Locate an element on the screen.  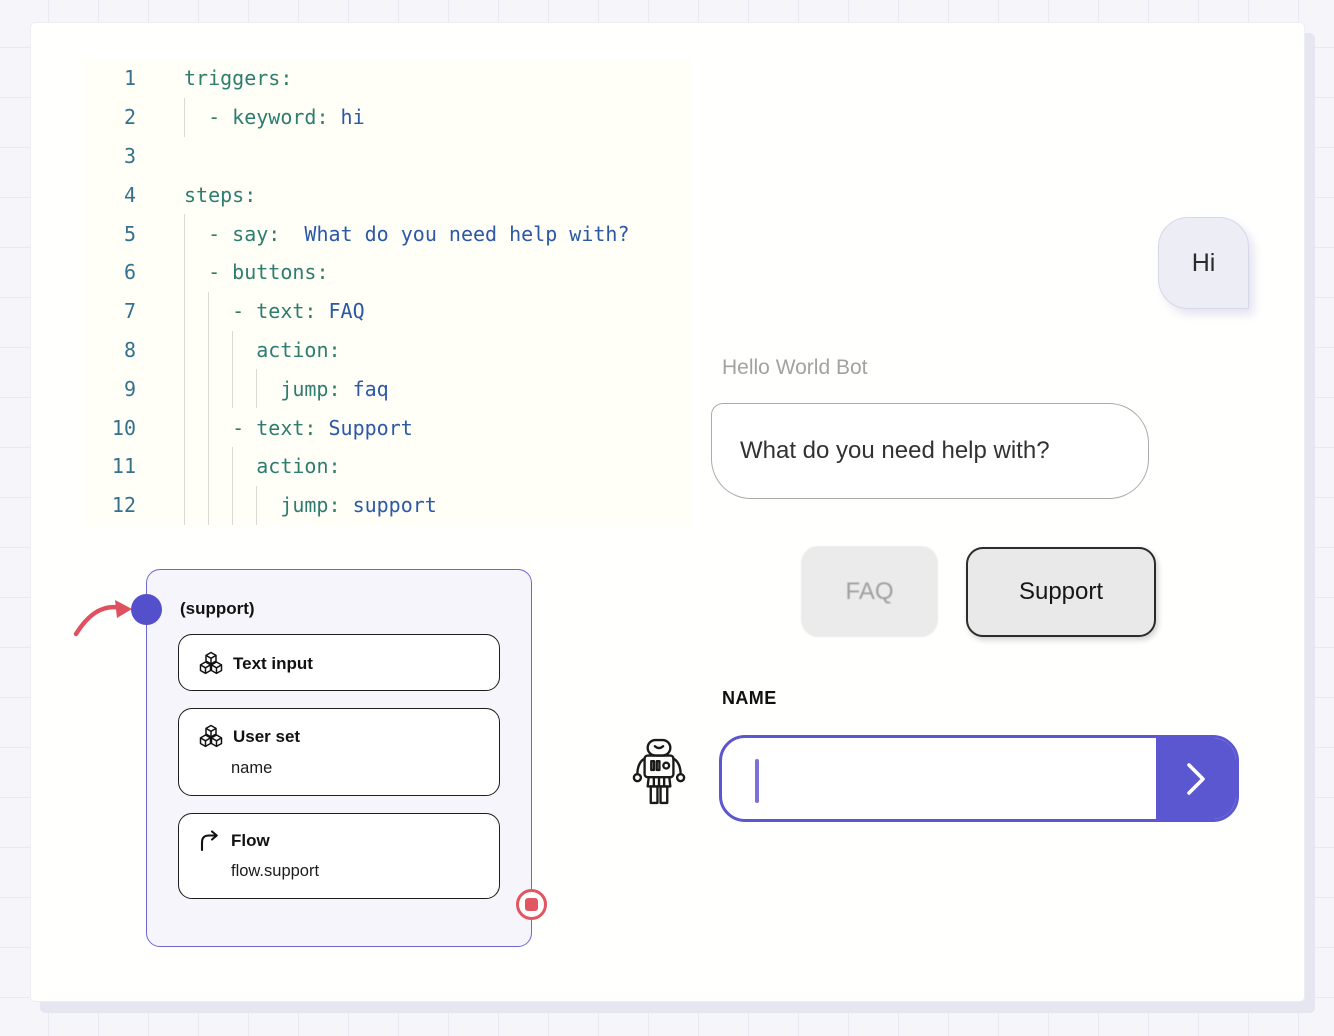
code-line: 9 jump: faq is located at coordinates (388, 389).